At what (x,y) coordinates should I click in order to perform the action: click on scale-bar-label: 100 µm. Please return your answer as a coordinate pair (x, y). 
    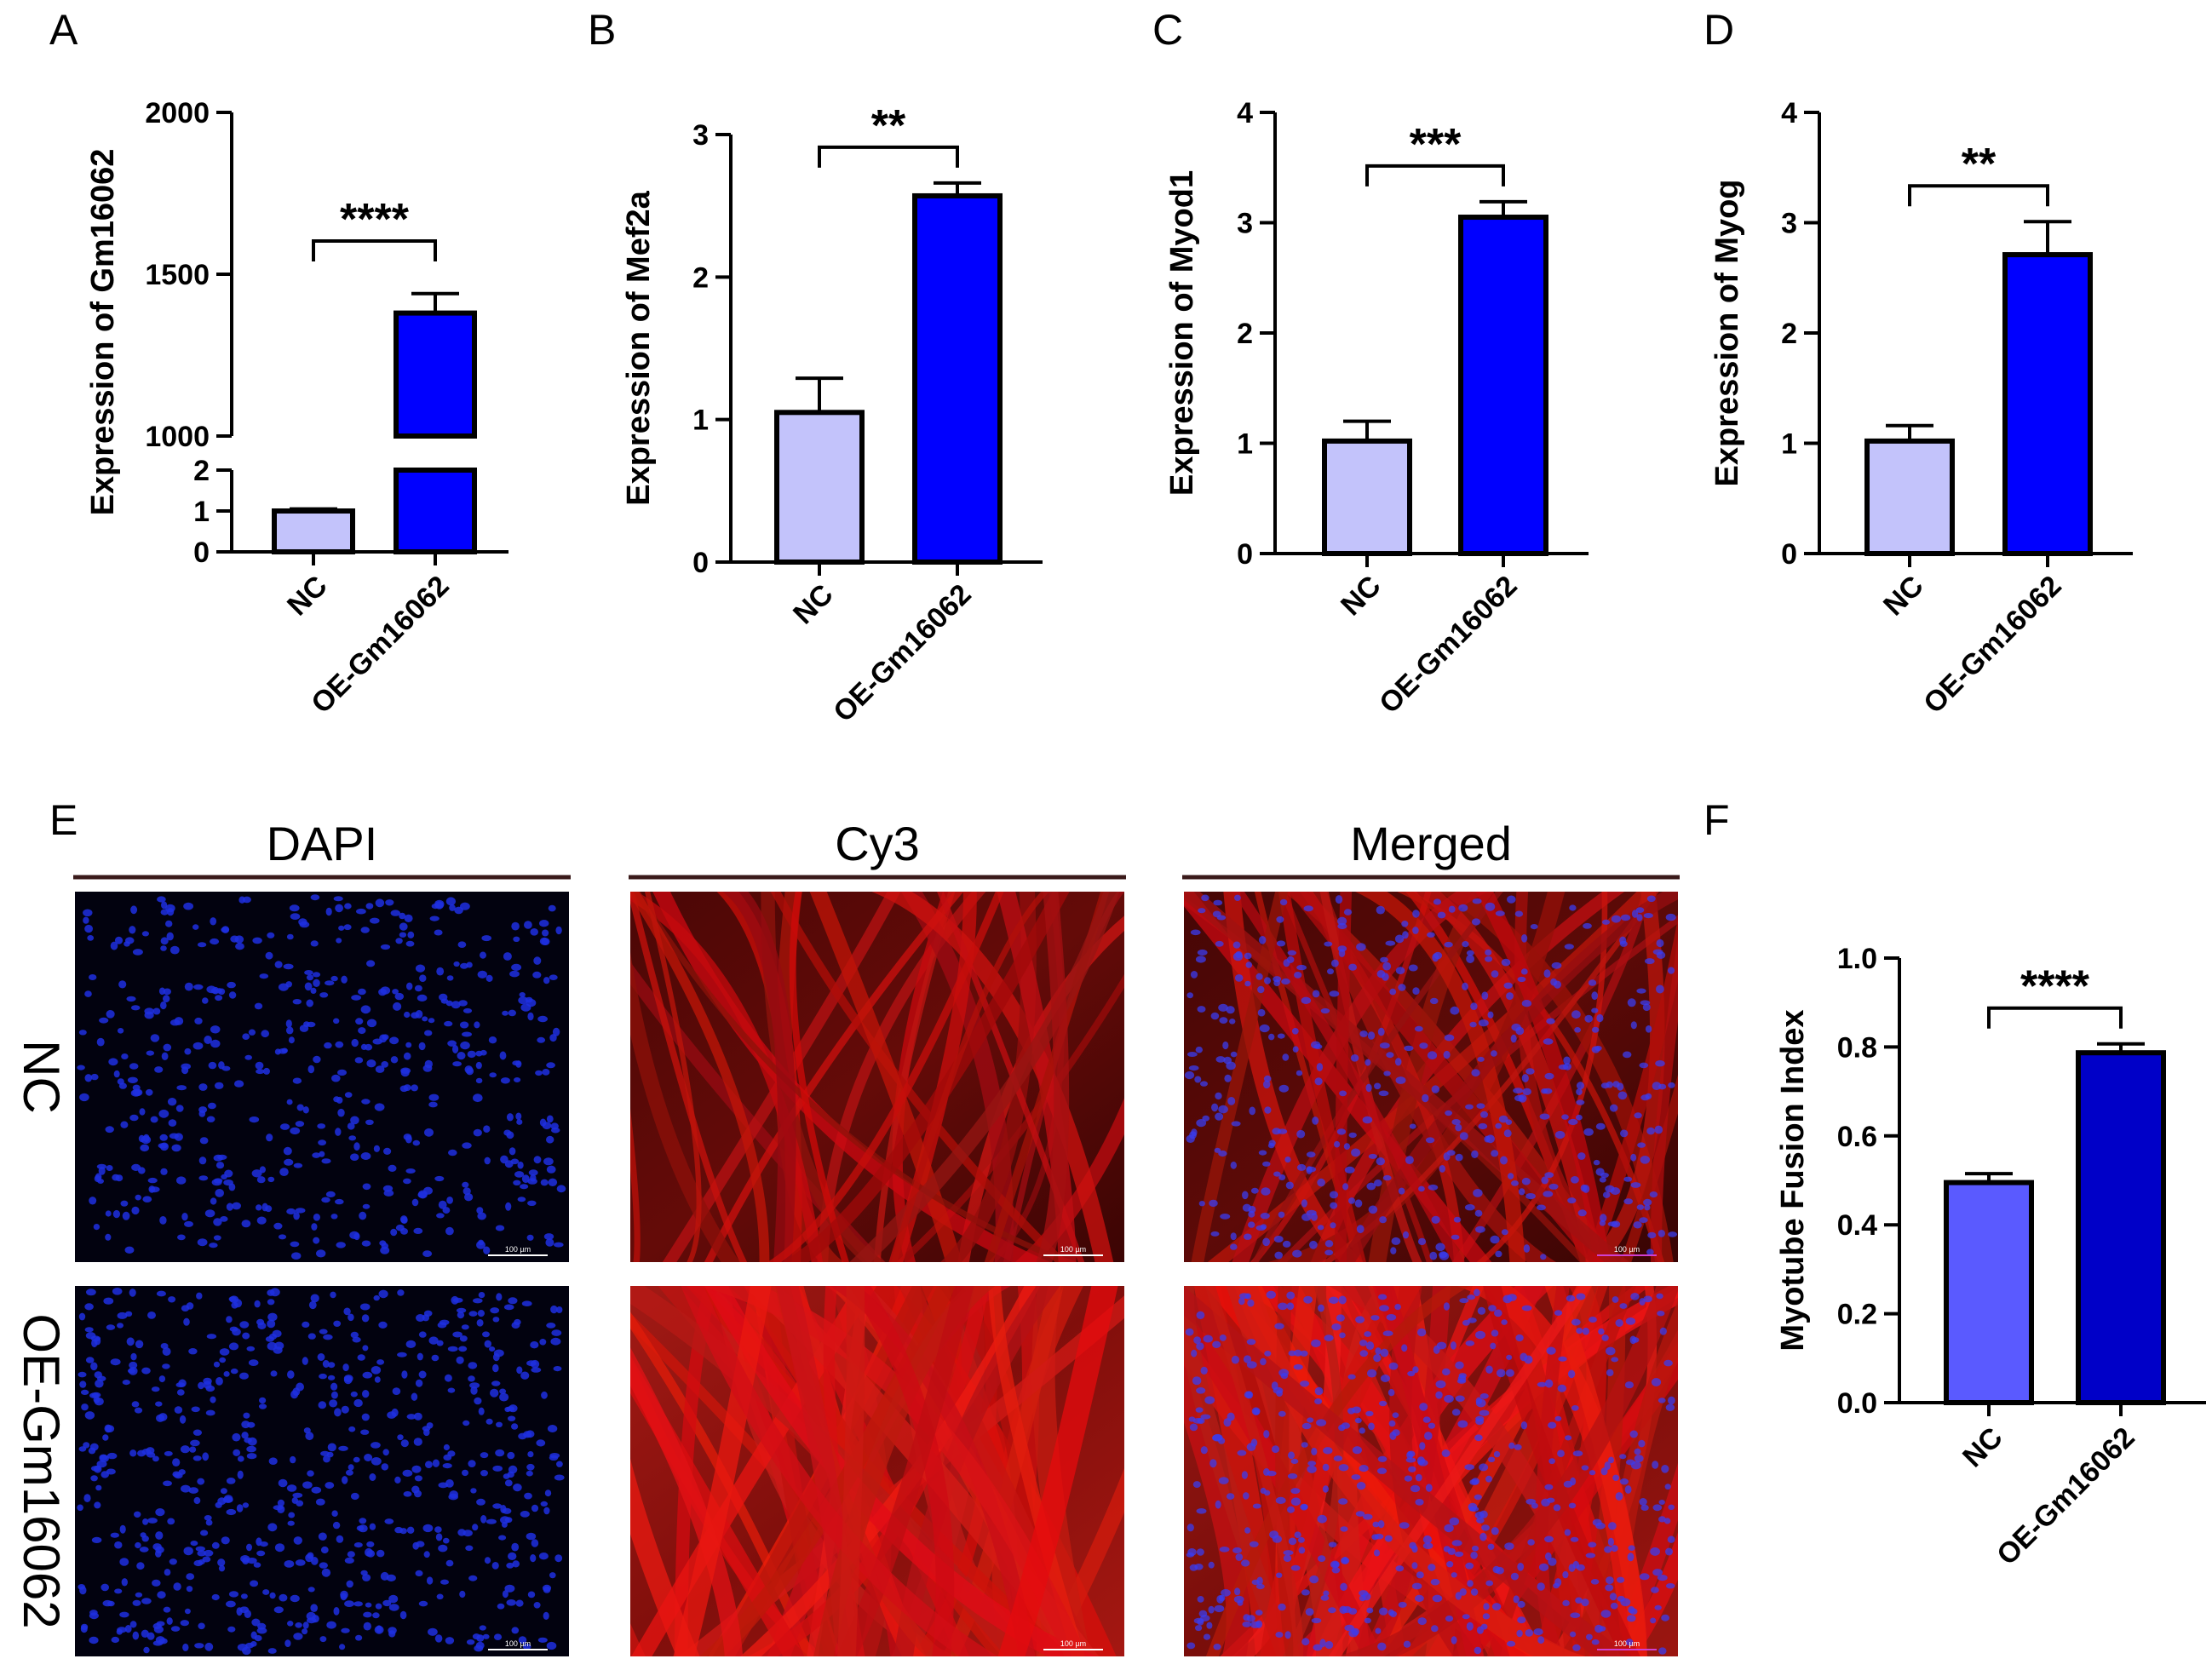
    Looking at the image, I should click on (1073, 1643).